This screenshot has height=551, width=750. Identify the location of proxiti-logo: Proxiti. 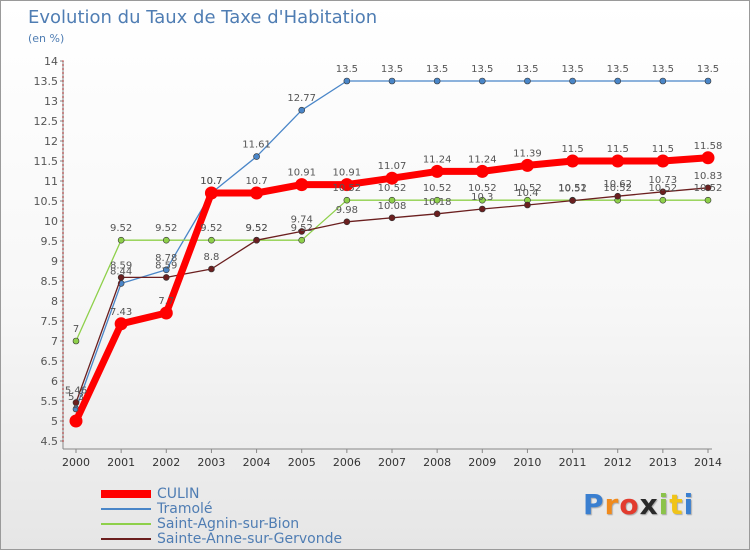
(638, 504).